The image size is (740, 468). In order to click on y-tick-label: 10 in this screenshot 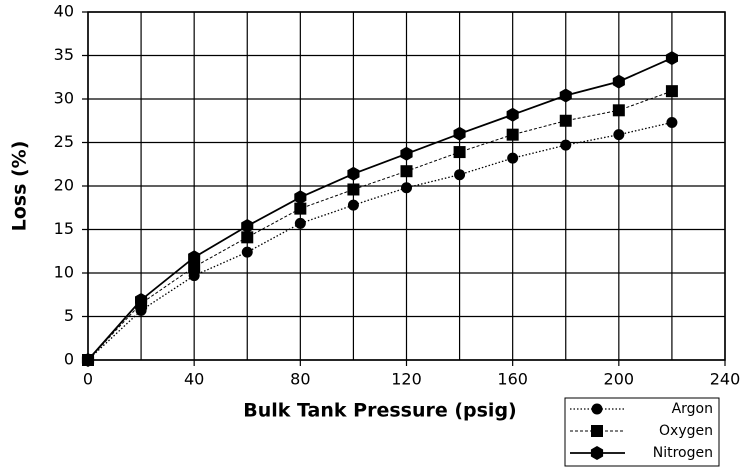, I will do `click(64, 272)`.